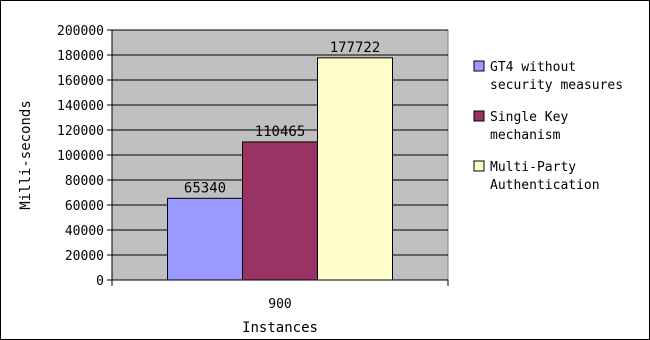 Image resolution: width=650 pixels, height=340 pixels. What do you see at coordinates (525, 135) in the screenshot?
I see `legend-label: mechanism` at bounding box center [525, 135].